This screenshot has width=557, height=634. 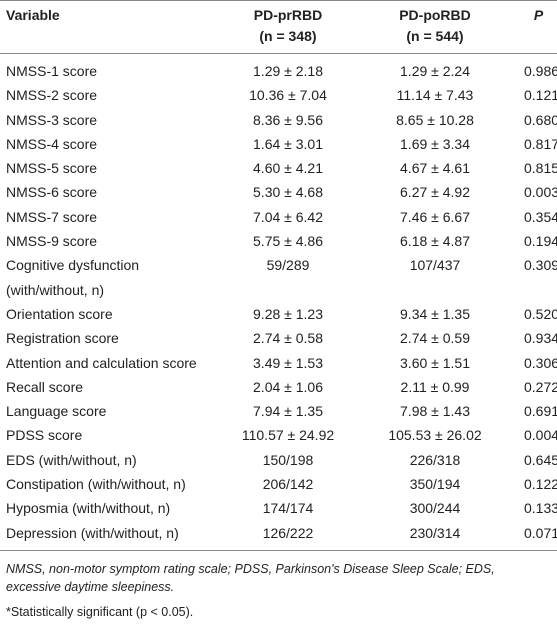 I want to click on value-cell: 0.520, so click(x=540, y=313).